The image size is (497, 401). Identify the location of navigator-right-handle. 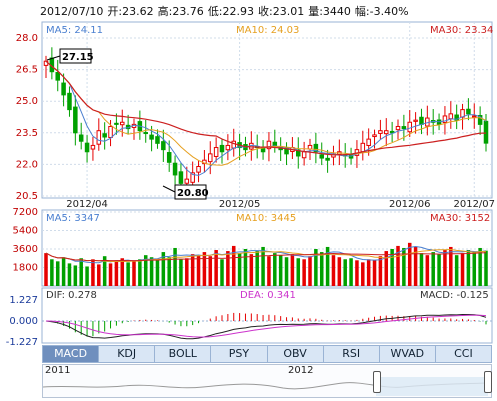
(488, 382).